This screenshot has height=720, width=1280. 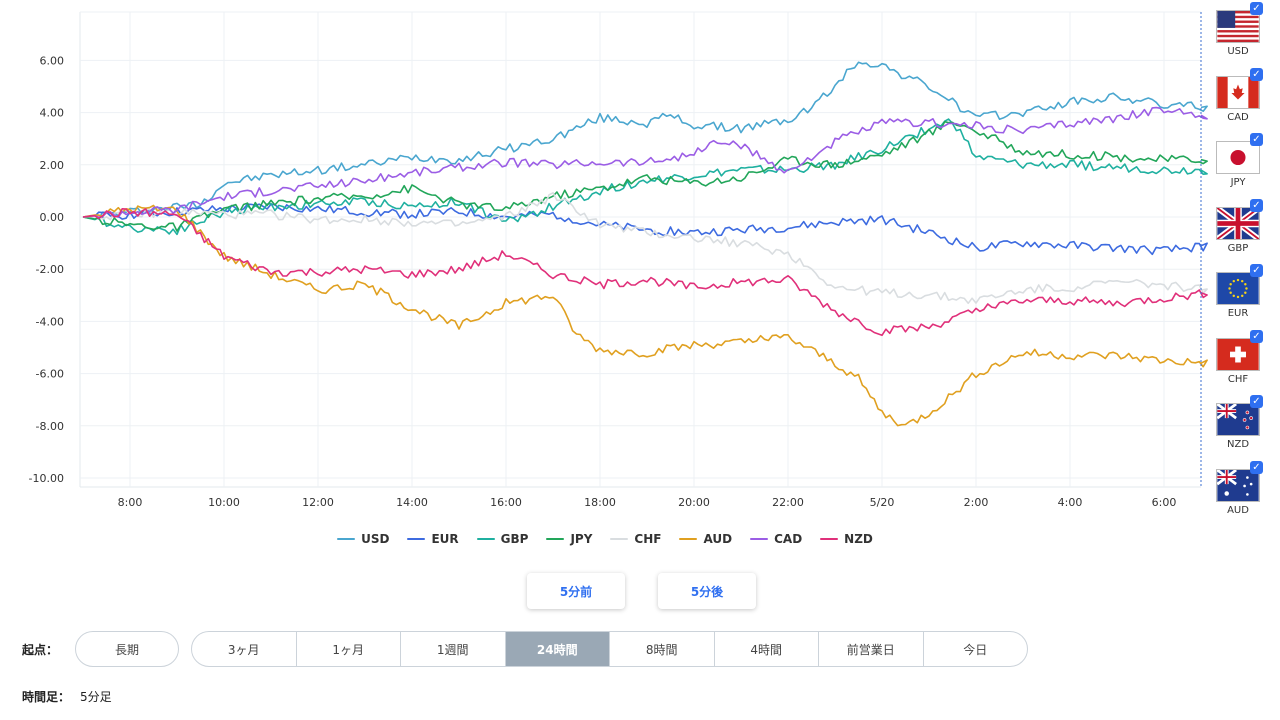 I want to click on x-tick-label: 4:00, so click(x=1070, y=502).